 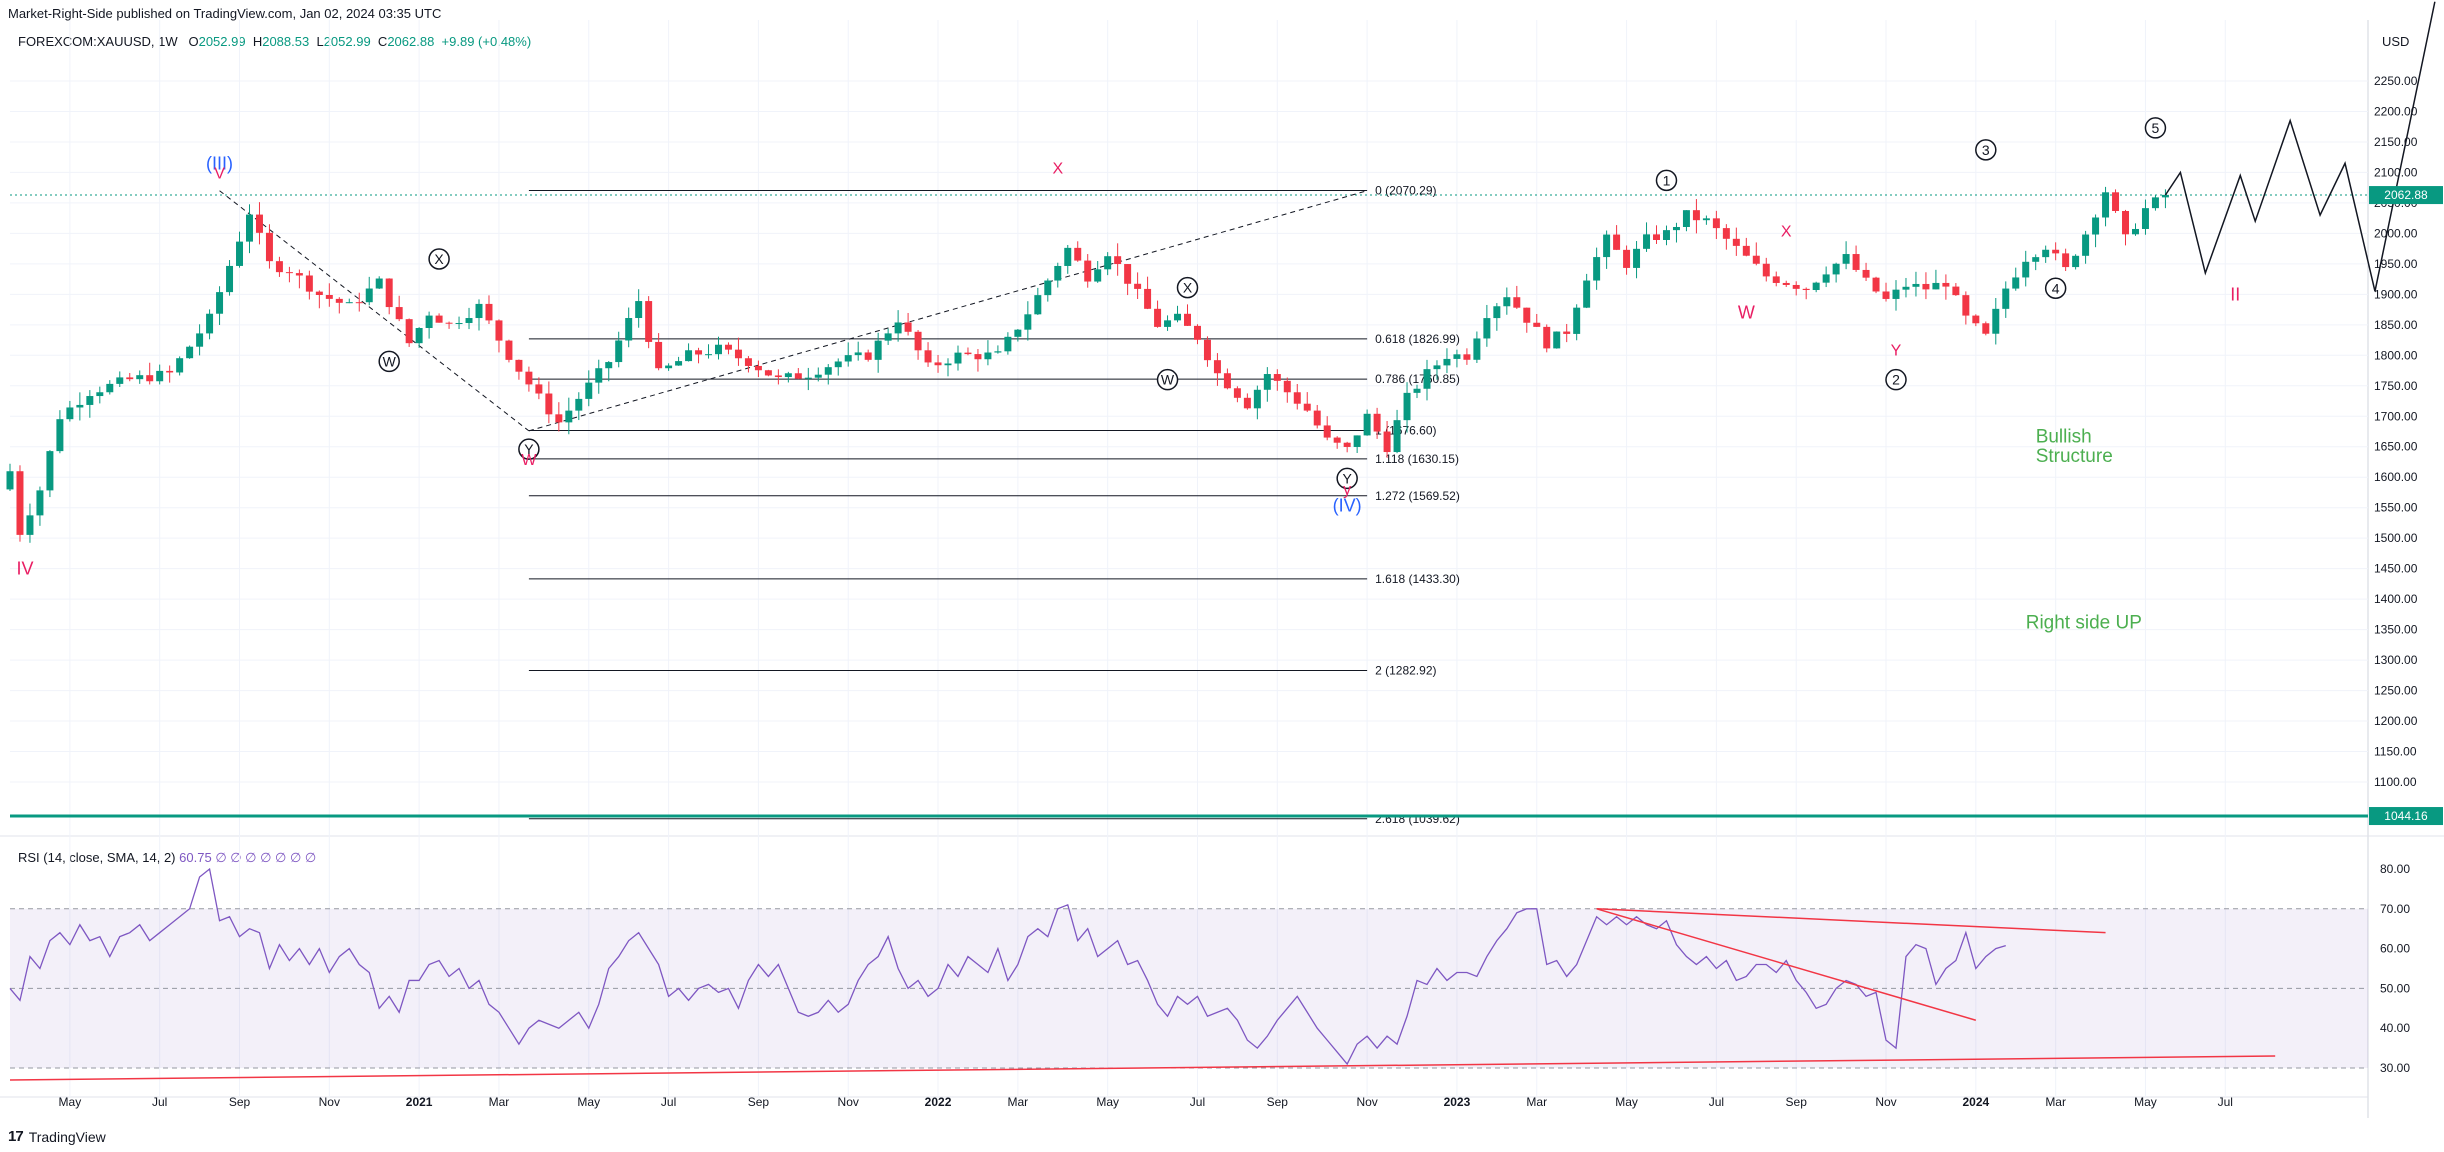 I want to click on fib-level-label: 0 (2070.29), so click(x=1405, y=191).